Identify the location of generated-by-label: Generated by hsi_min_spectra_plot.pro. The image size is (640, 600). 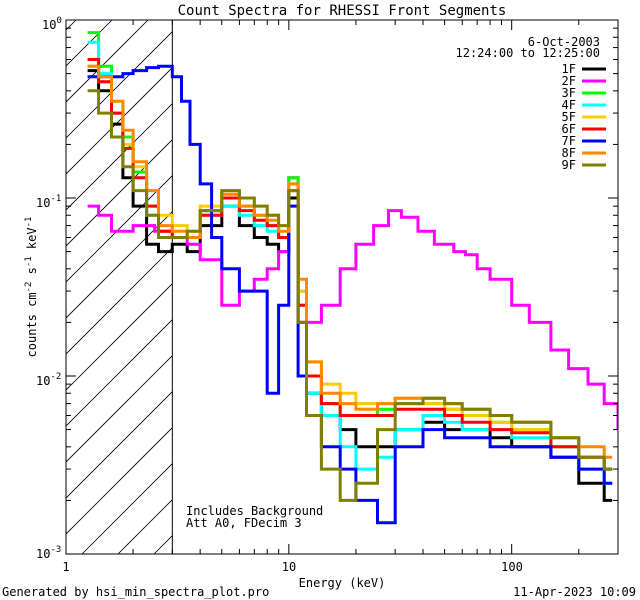
(135, 592).